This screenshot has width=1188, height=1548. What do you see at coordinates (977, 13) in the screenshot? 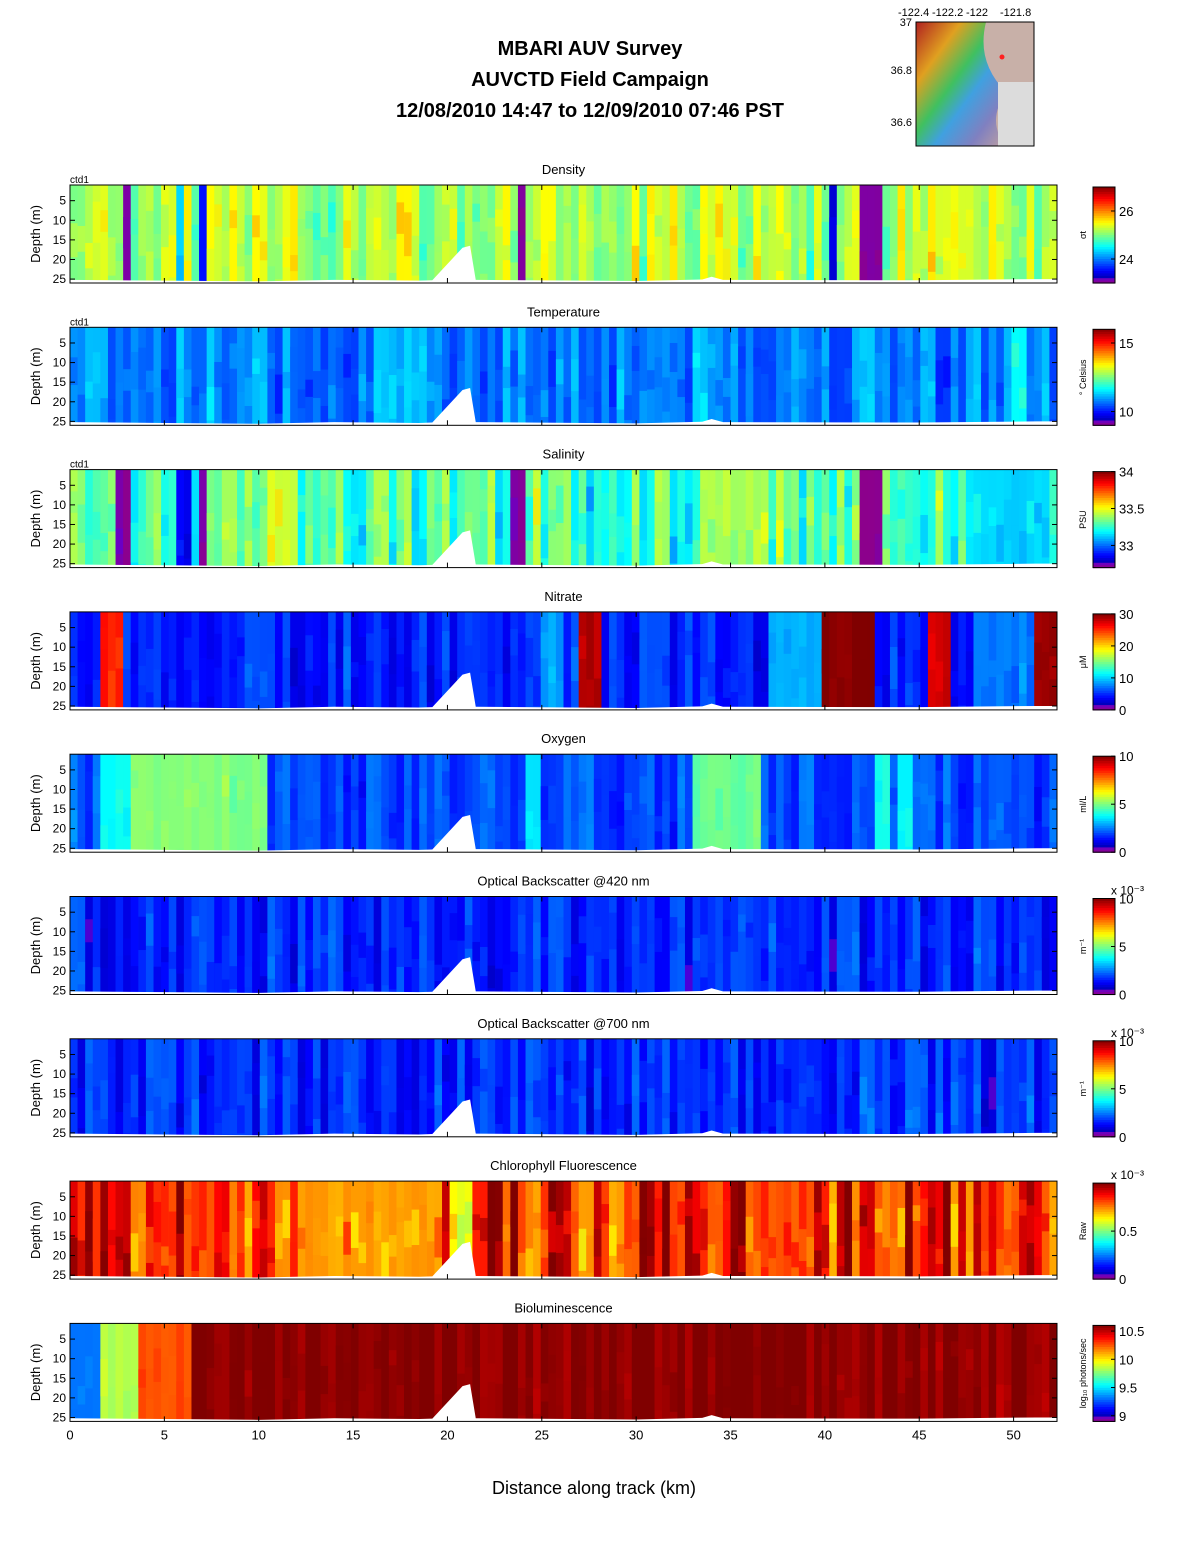
I see `minimap-x-tick: -122` at bounding box center [977, 13].